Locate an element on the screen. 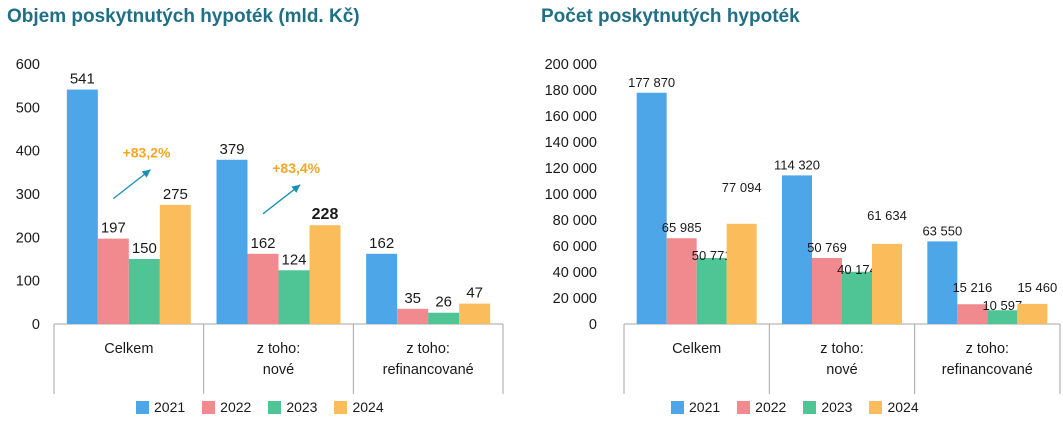  legend-pocet: 2021 2022 2023 2024 is located at coordinates (803, 407).